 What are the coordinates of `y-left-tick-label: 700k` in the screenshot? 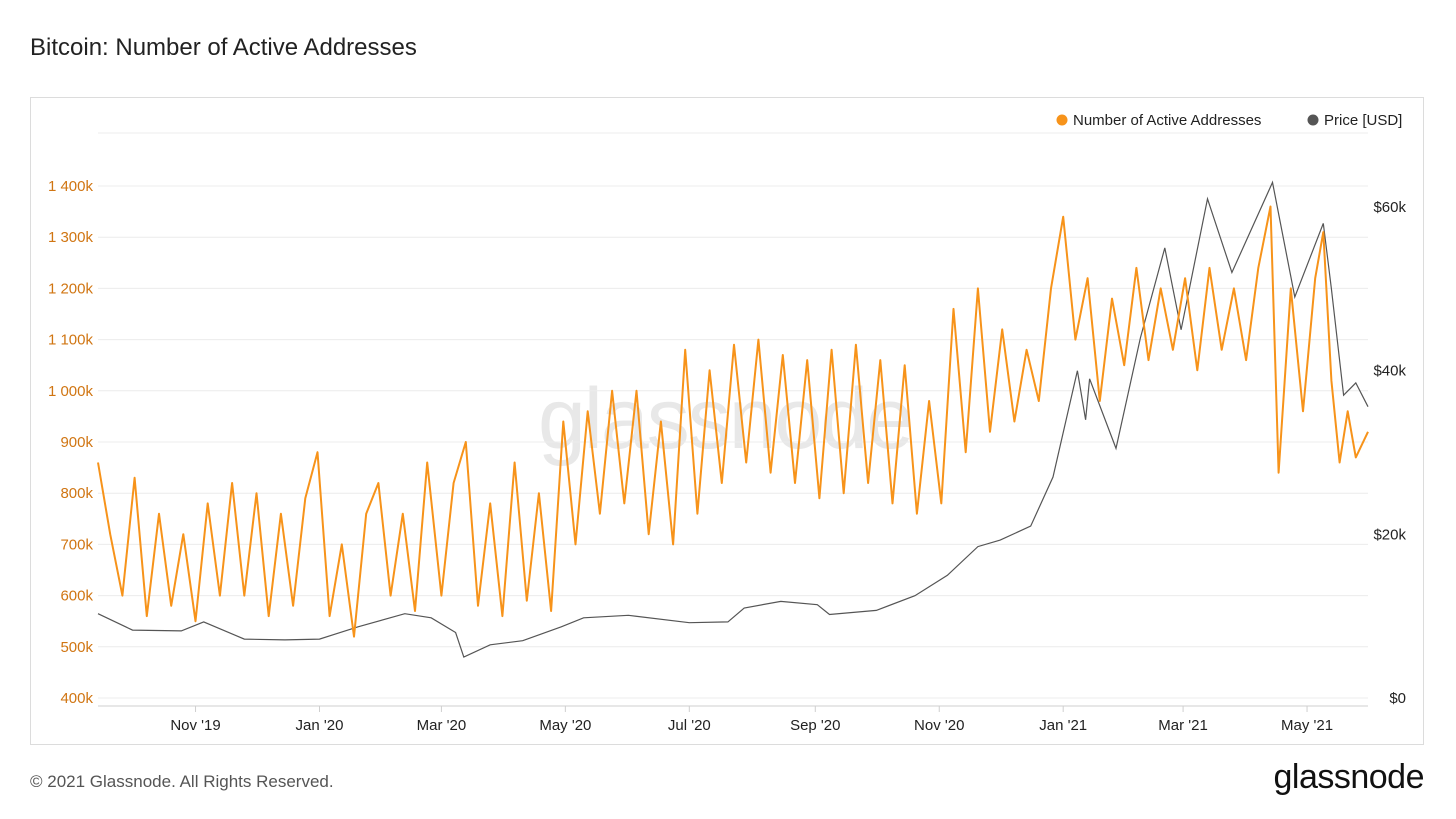 It's located at (76, 544).